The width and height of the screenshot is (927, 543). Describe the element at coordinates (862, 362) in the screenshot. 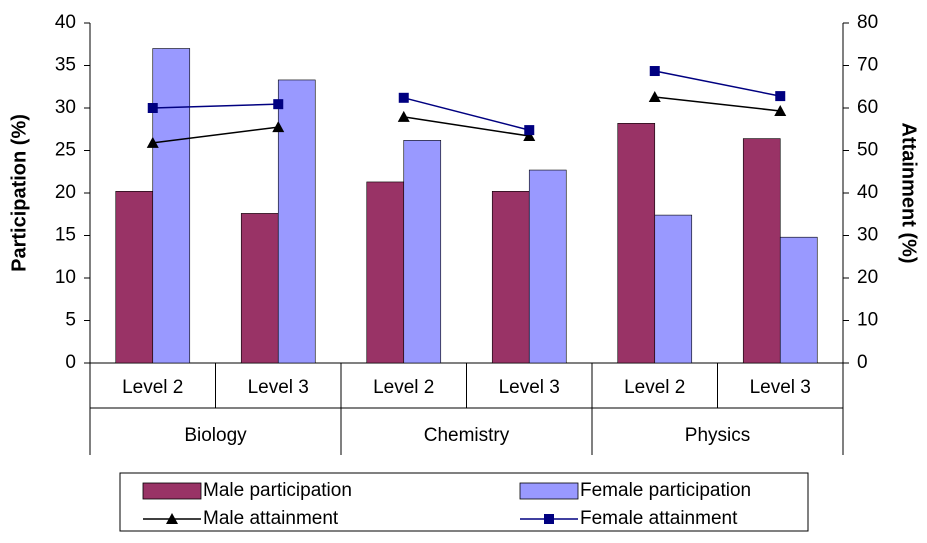

I see `y2-tick-label: 0` at that location.